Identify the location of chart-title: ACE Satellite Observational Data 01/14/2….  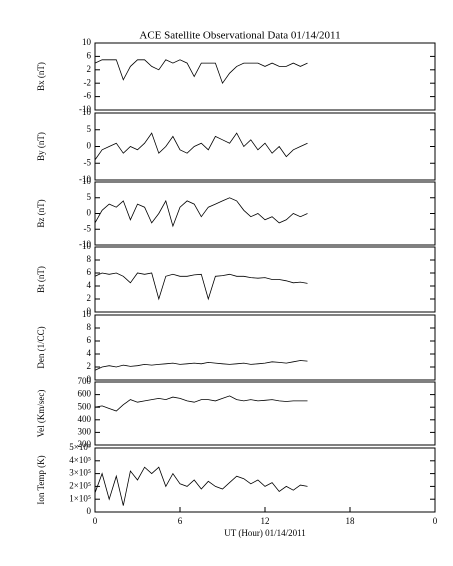
(239, 36).